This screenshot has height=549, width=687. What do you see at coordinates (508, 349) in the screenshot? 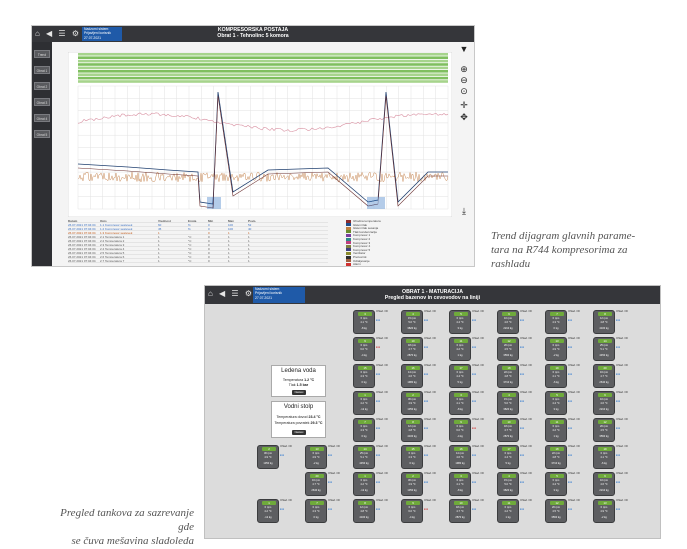
I see `tank-body: 12 20 rpm 4.5 °C 3560 kg` at bounding box center [508, 349].